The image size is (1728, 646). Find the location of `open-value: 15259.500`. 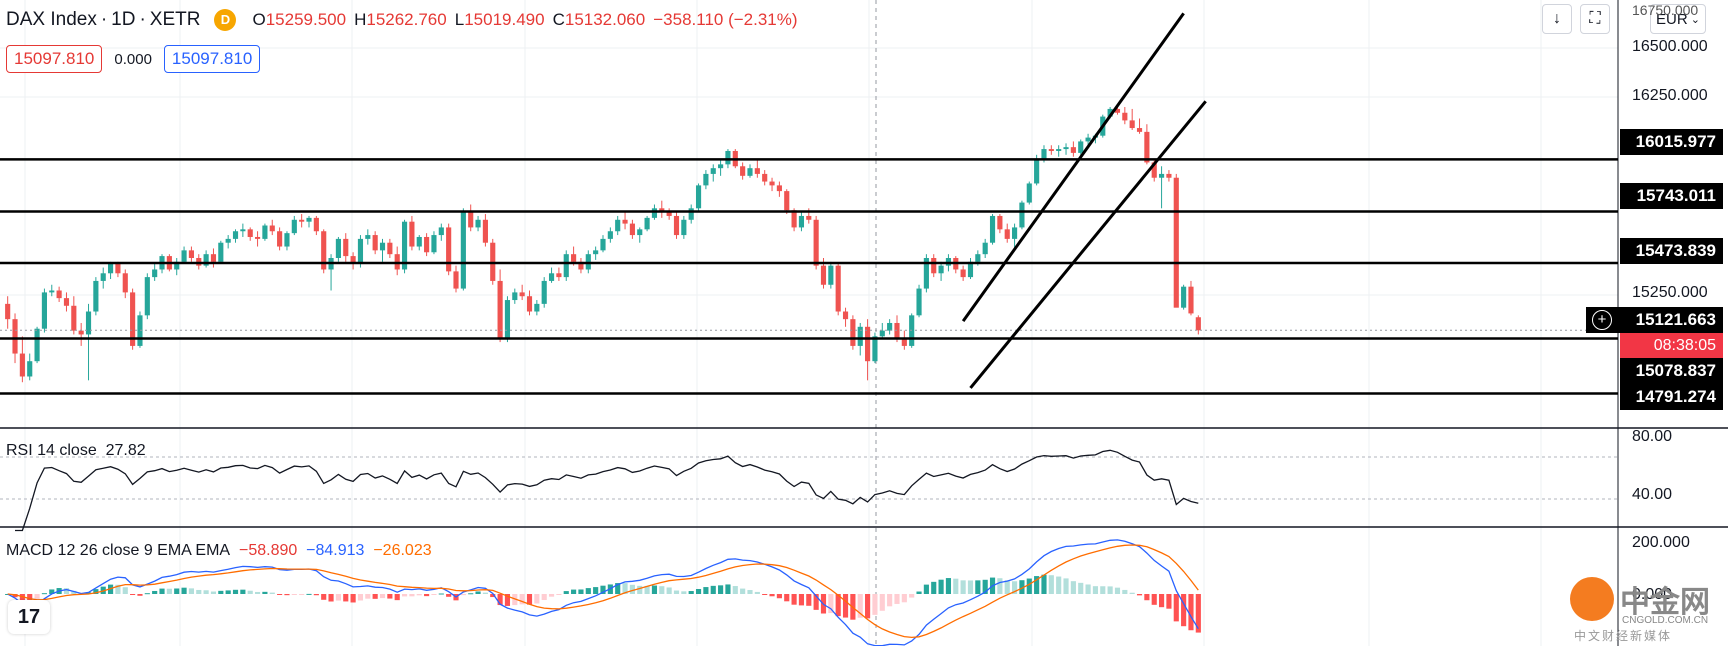

open-value: 15259.500 is located at coordinates (306, 19).